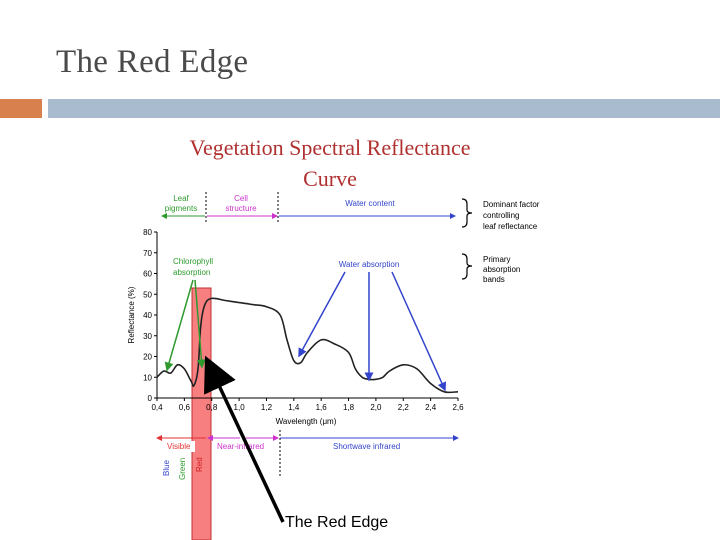  Describe the element at coordinates (267, 407) in the screenshot. I see `x-tick-label: 1,2` at that location.